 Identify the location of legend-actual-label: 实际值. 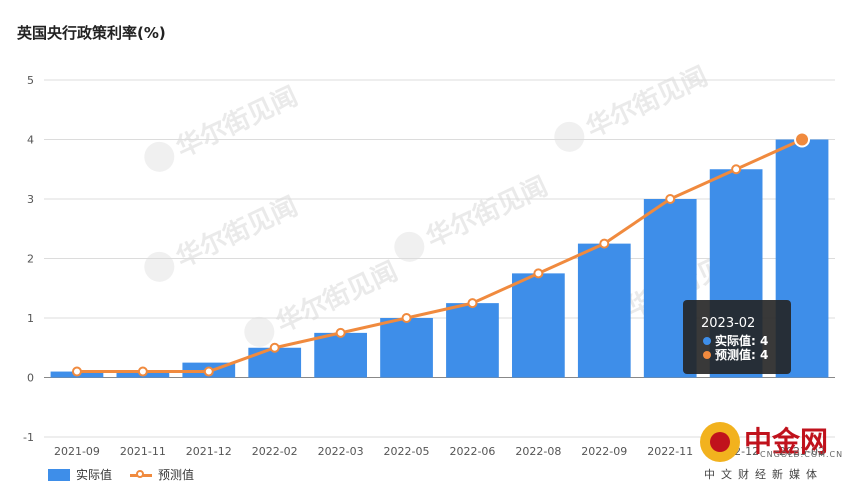
(94, 475).